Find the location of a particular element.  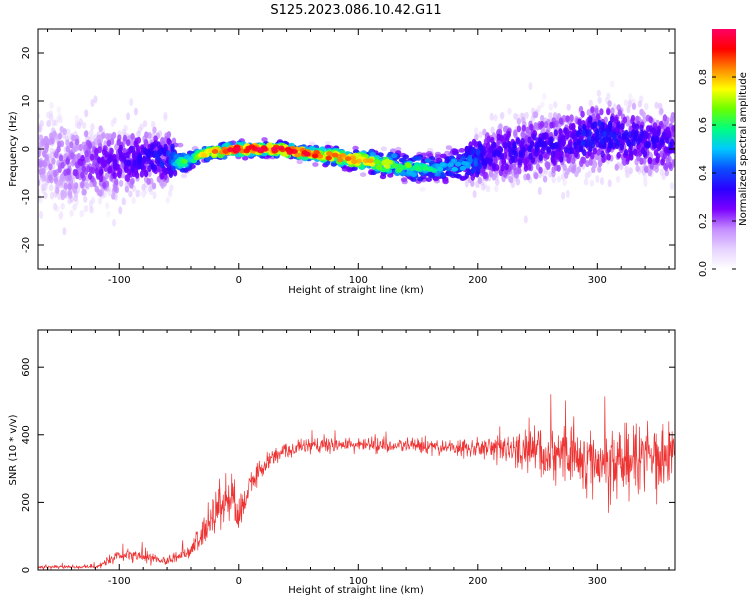

x-tick-label: 100 is located at coordinates (358, 280).